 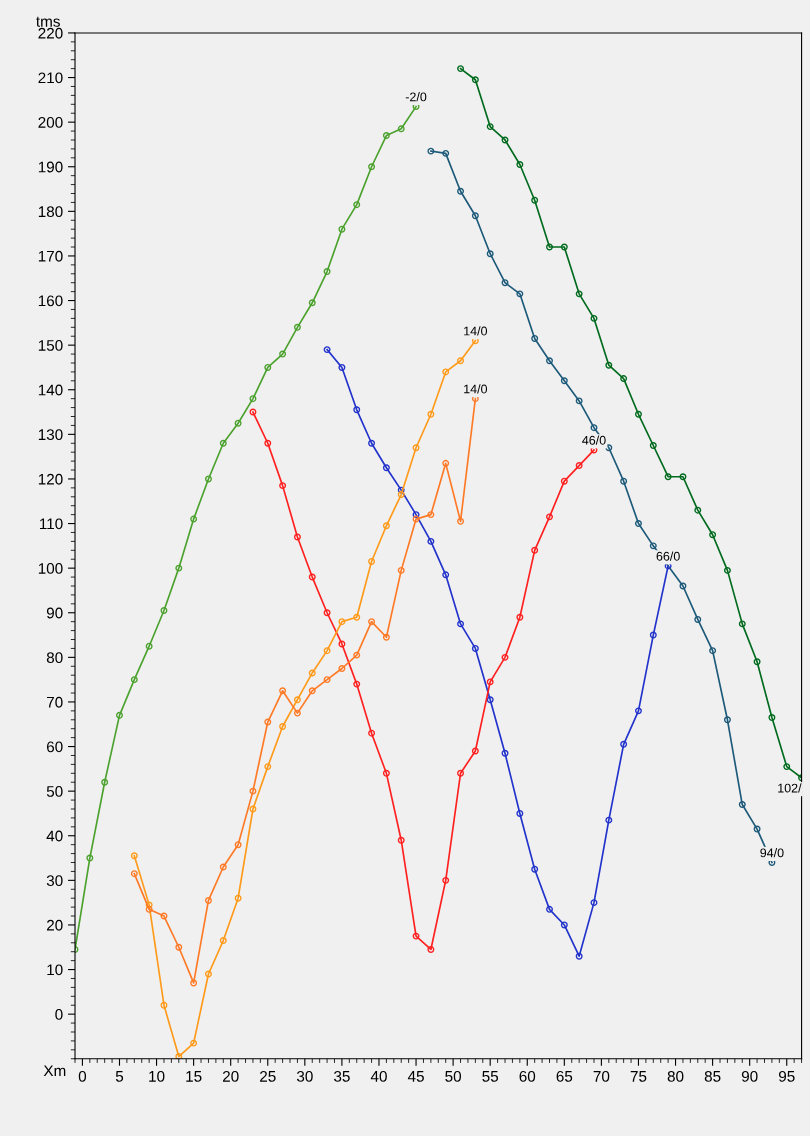 I want to click on x-tick-label: 45, so click(x=415, y=1076).